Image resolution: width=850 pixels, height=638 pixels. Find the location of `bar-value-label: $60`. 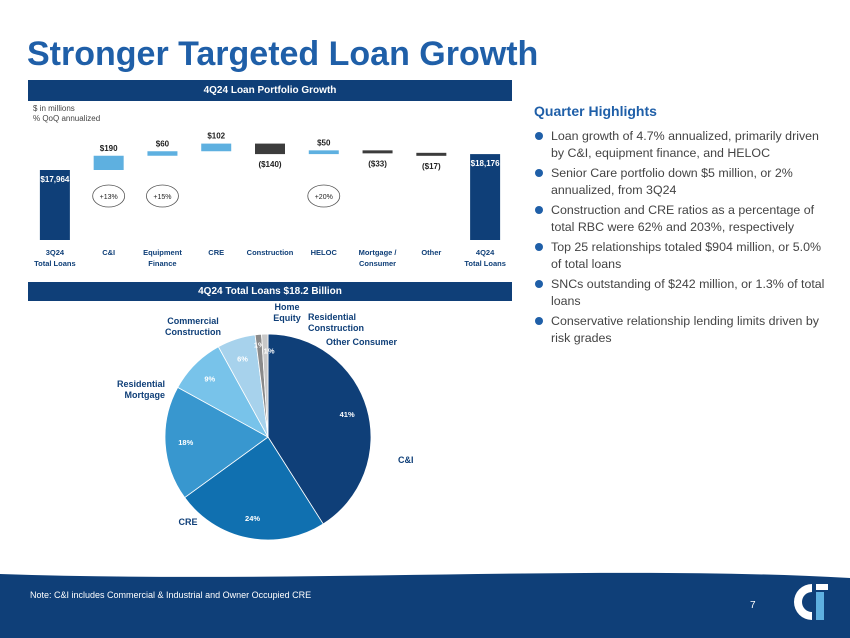

bar-value-label: $60 is located at coordinates (163, 143).